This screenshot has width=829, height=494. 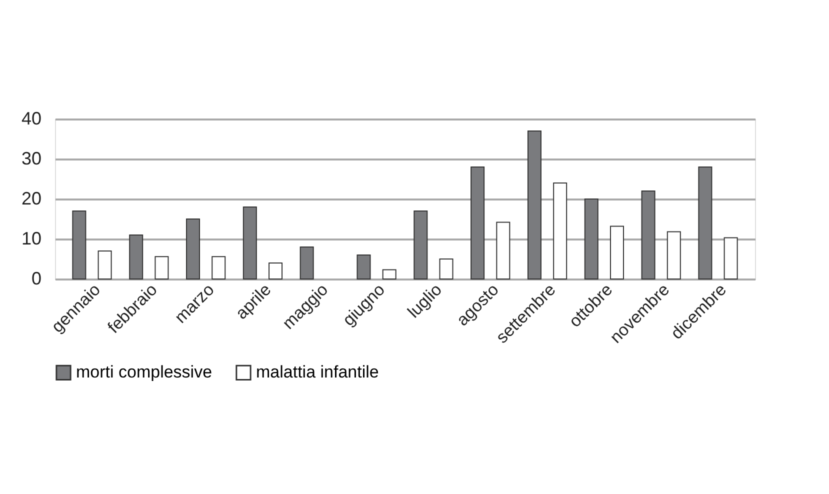 What do you see at coordinates (144, 372) in the screenshot?
I see `legend-label: morti complessive` at bounding box center [144, 372].